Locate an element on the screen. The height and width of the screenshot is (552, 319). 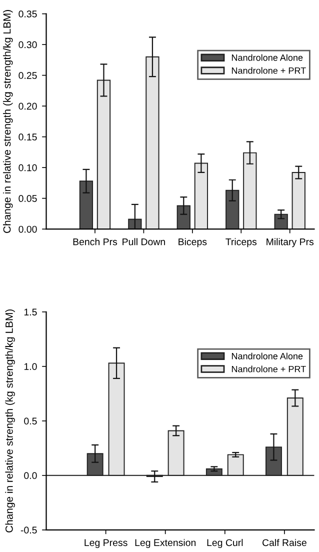
y-tick-label: 0.30 is located at coordinates (27, 44).